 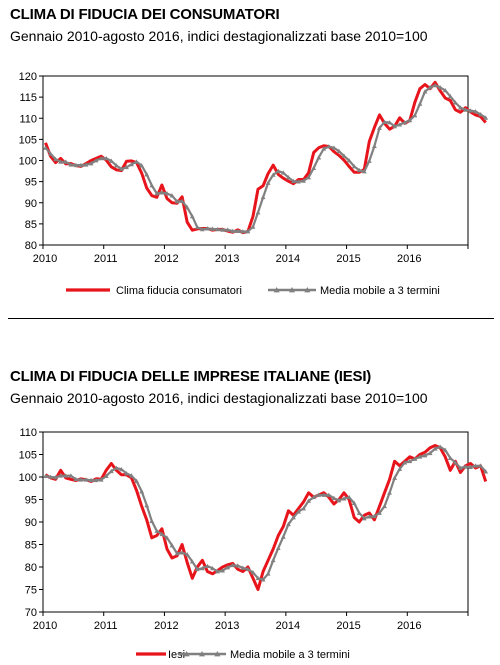 I want to click on x-tick-label: 2016, so click(x=409, y=259).